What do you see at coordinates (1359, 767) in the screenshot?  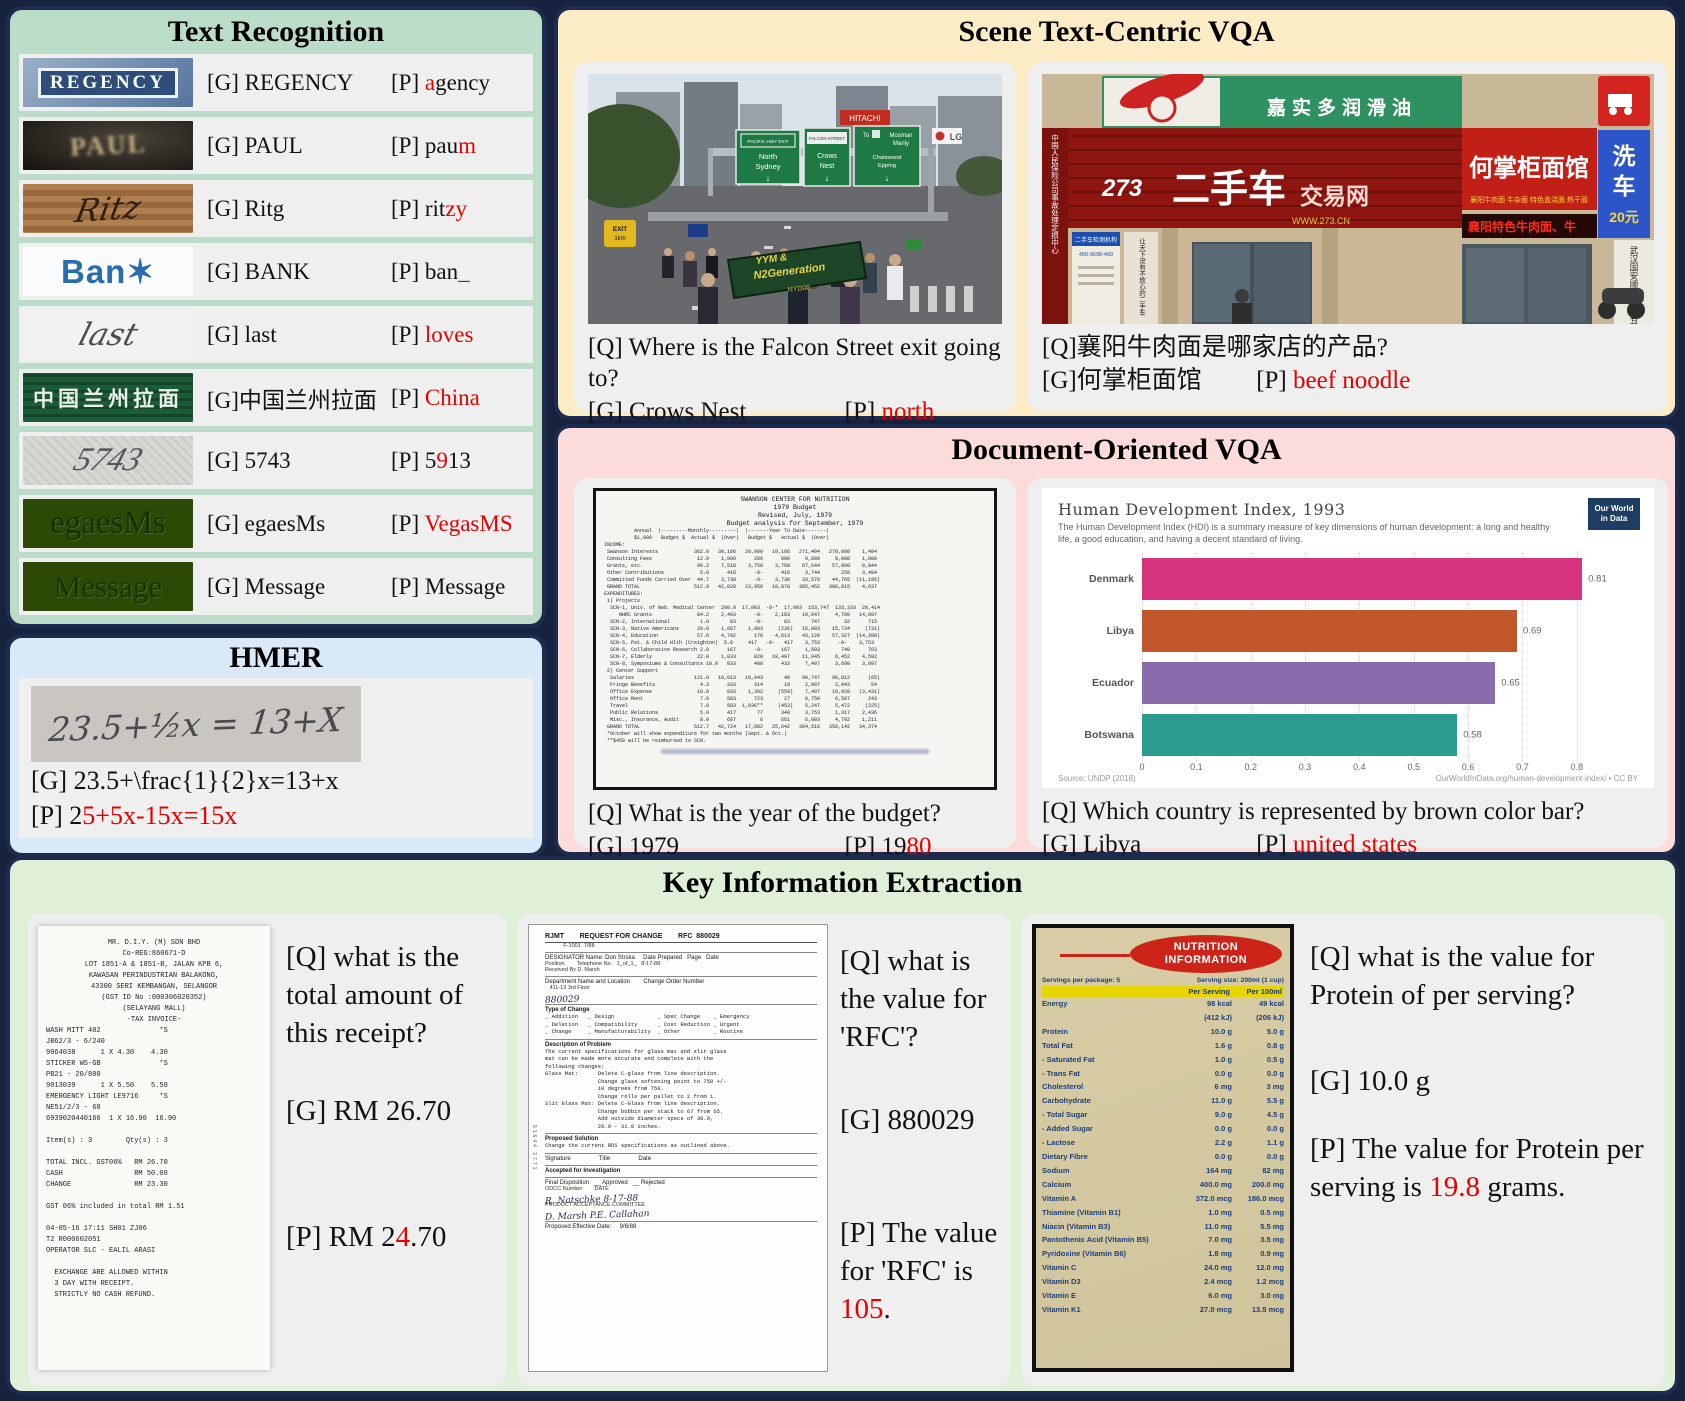 I see `x-tick-label: 0.4` at bounding box center [1359, 767].